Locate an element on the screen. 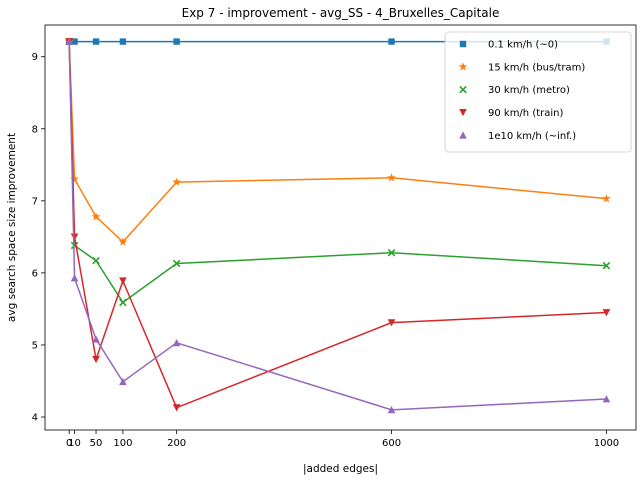 The image size is (640, 484). legend-item: 1e10 km/h (~inf.) is located at coordinates (517, 136).